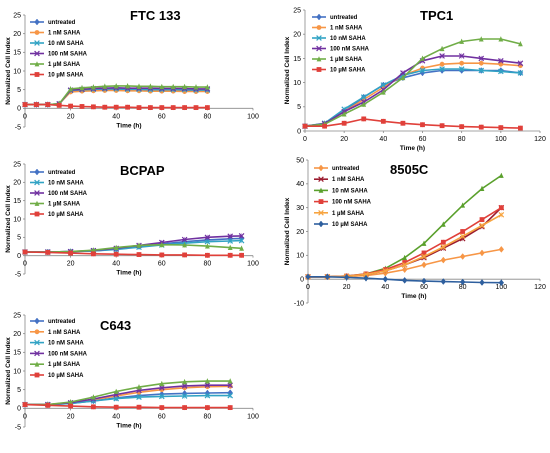 Image resolution: width=550 pixels, height=453 pixels. What do you see at coordinates (300, 160) in the screenshot?
I see `y-tick-label: 50` at bounding box center [300, 160].